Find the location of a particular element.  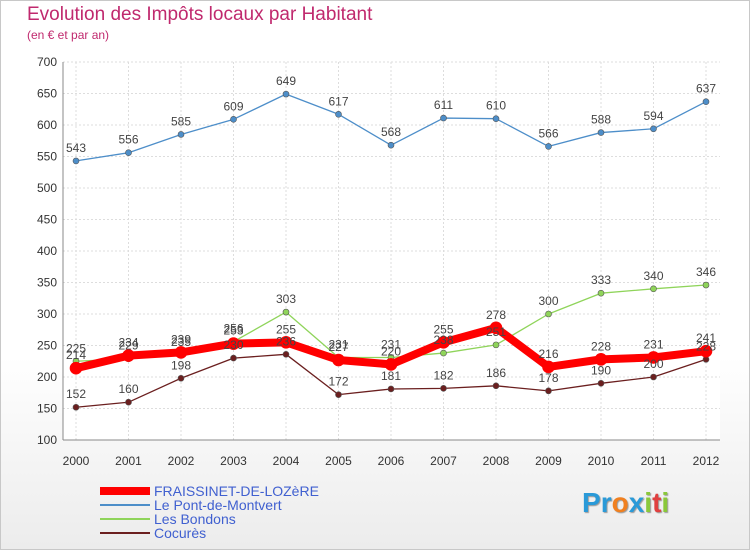

x-tick-label: 2006 is located at coordinates (391, 461).